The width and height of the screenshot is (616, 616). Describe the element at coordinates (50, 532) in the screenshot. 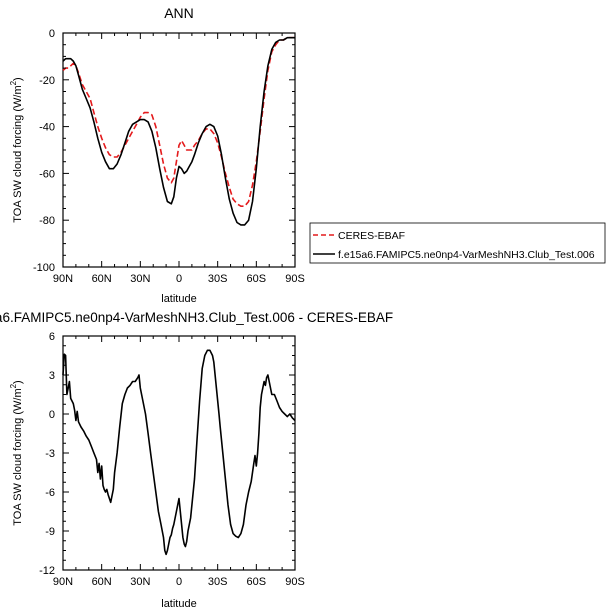

I see `bottom-y-tick-label: -9` at that location.